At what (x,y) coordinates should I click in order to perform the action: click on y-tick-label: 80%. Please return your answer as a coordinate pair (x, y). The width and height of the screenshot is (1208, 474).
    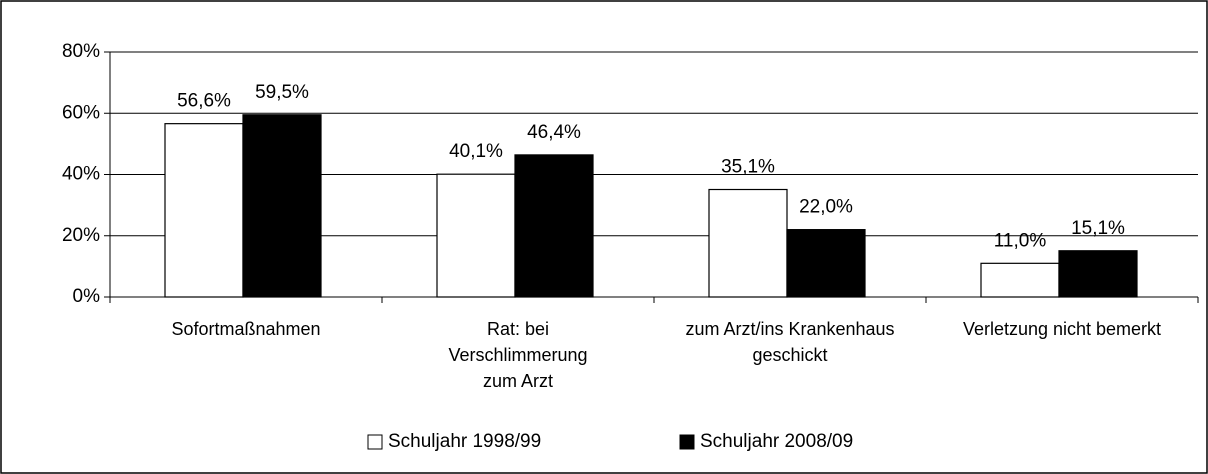
    Looking at the image, I should click on (81, 51).